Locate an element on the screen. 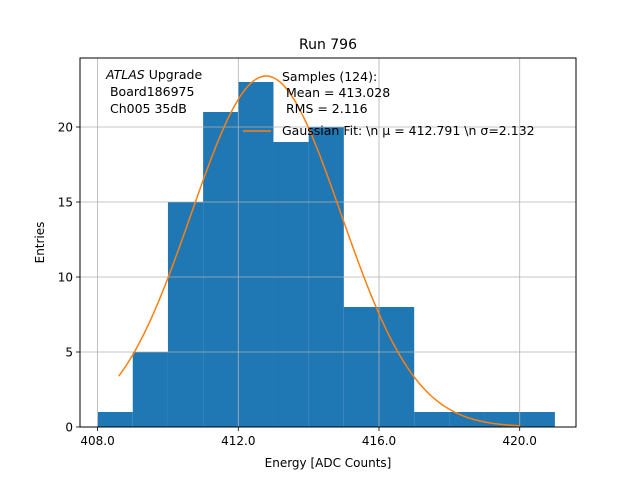 The height and width of the screenshot is (480, 640). atlas-annotation: ATLAS Upgrade Board186975 Ch005 35dB is located at coordinates (153, 91).